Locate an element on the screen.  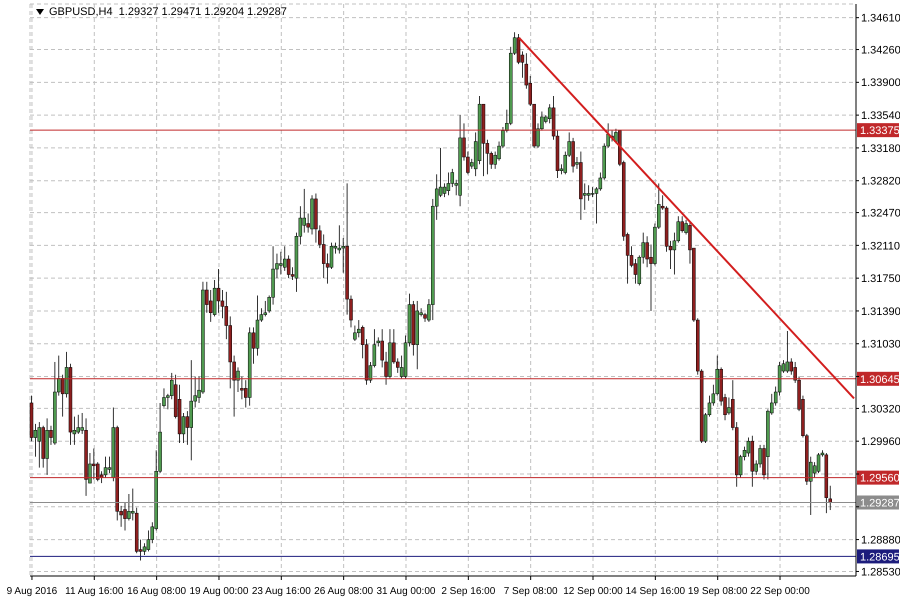
x-tick-label: 31 Aug 00:00 is located at coordinates (406, 591).